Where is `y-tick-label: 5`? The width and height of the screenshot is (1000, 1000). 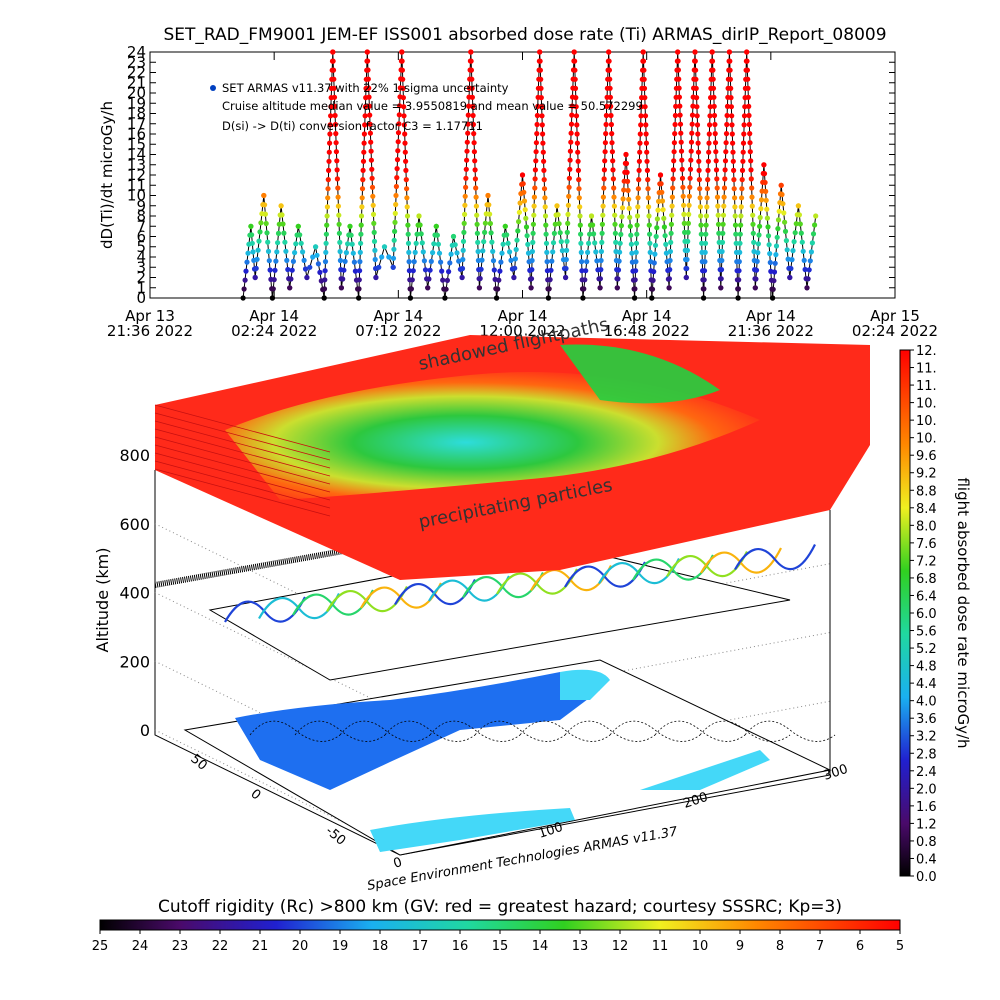 y-tick-label: 5 is located at coordinates (141, 247).